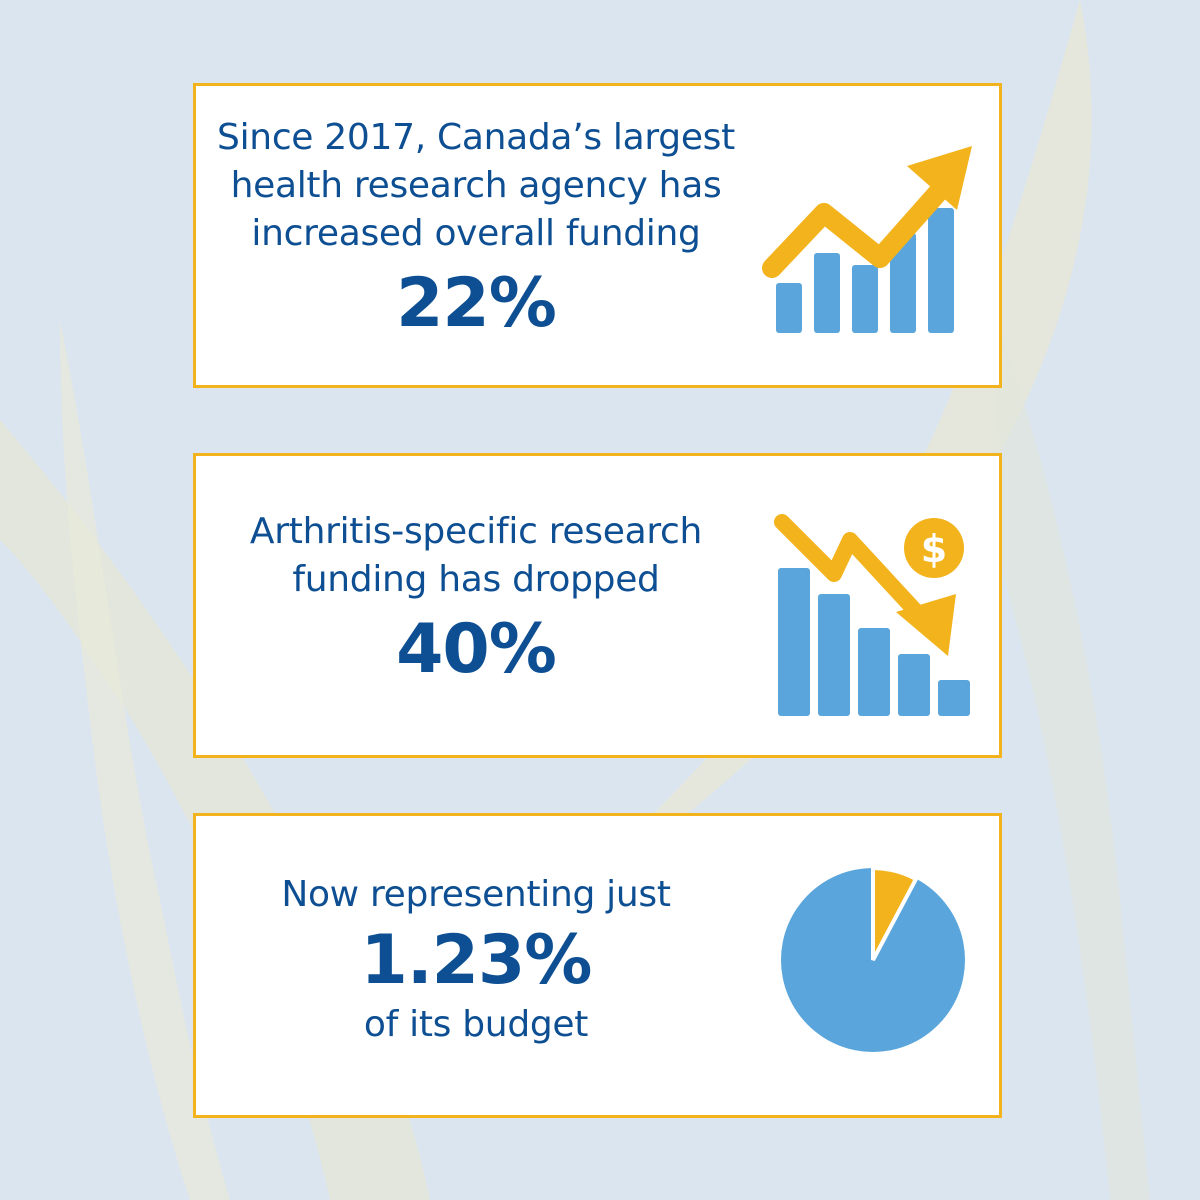 The image size is (1200, 1200). I want to click on dollar-coin-icon, so click(934, 548).